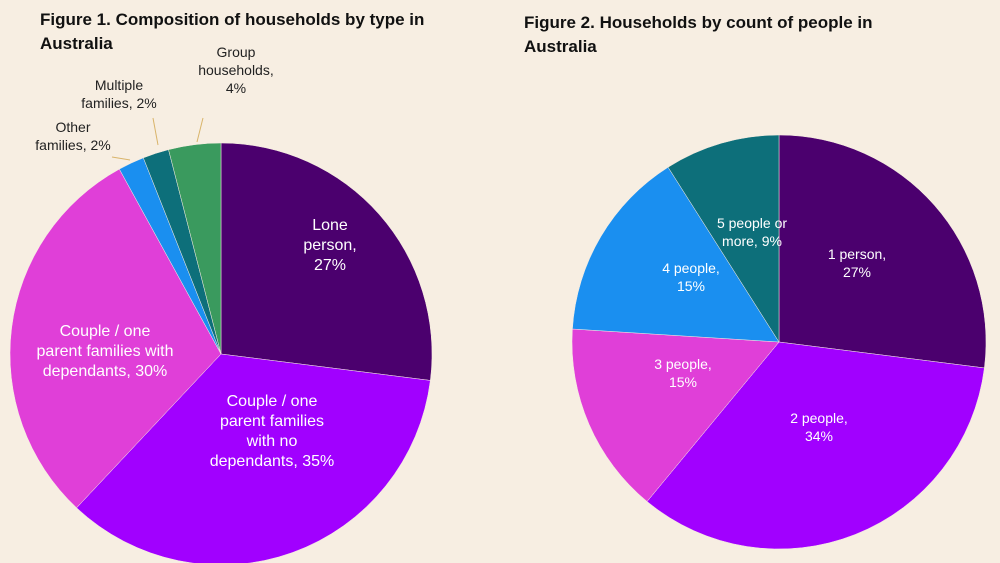  Describe the element at coordinates (236, 70) in the screenshot. I see `fig1-slice-label: Group households, 4%` at that location.